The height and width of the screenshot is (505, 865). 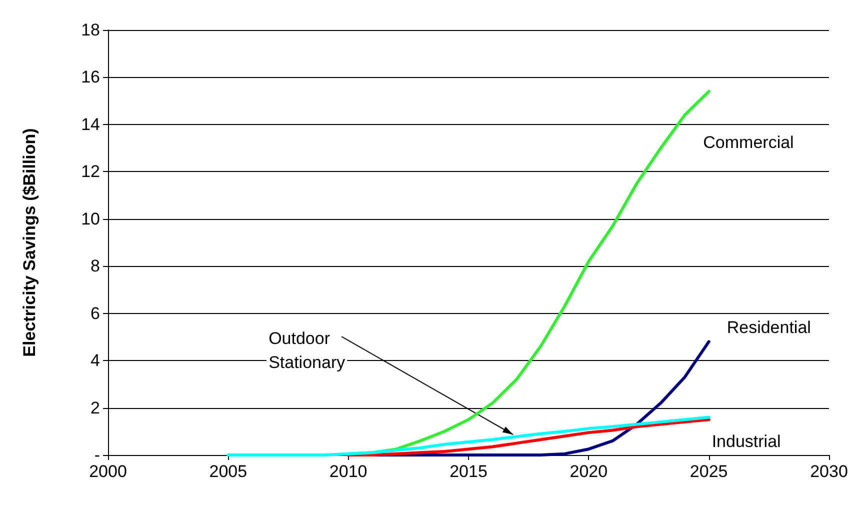 I want to click on y-tick-label: 2, so click(x=95, y=408).